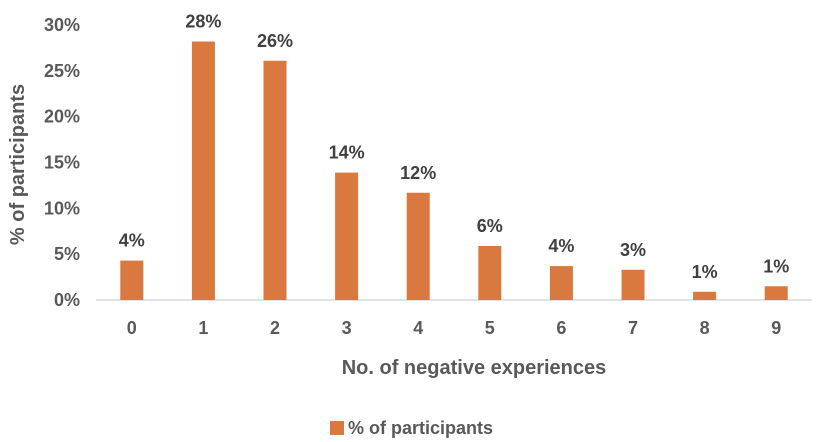 The height and width of the screenshot is (442, 816). What do you see at coordinates (203, 328) in the screenshot?
I see `x-tick-label: 1` at bounding box center [203, 328].